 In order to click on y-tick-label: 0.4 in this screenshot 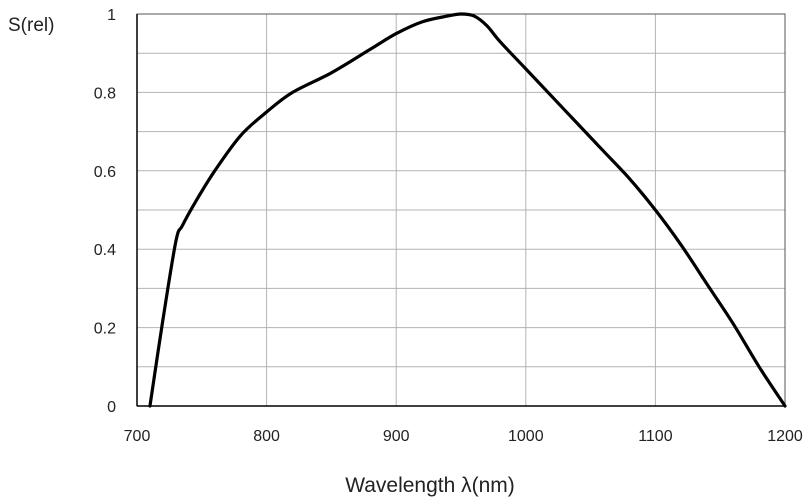, I will do `click(105, 250)`.